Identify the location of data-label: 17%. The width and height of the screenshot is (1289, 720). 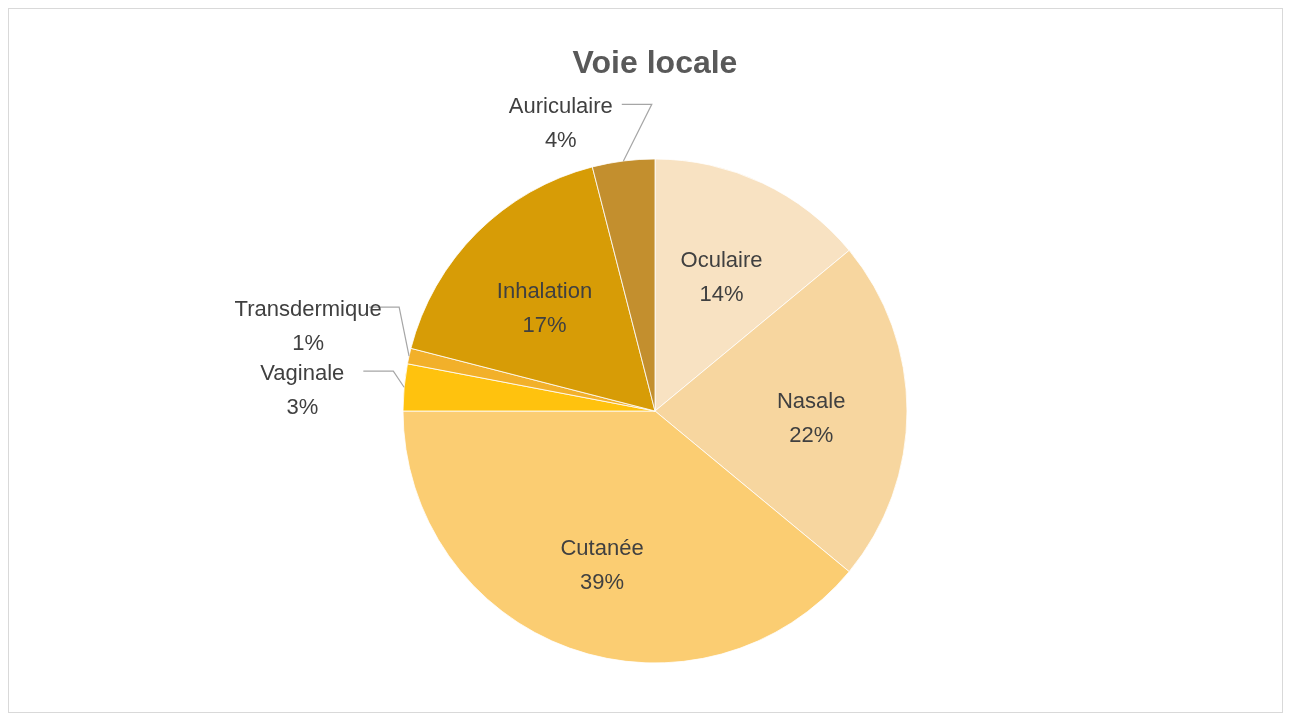
(544, 324).